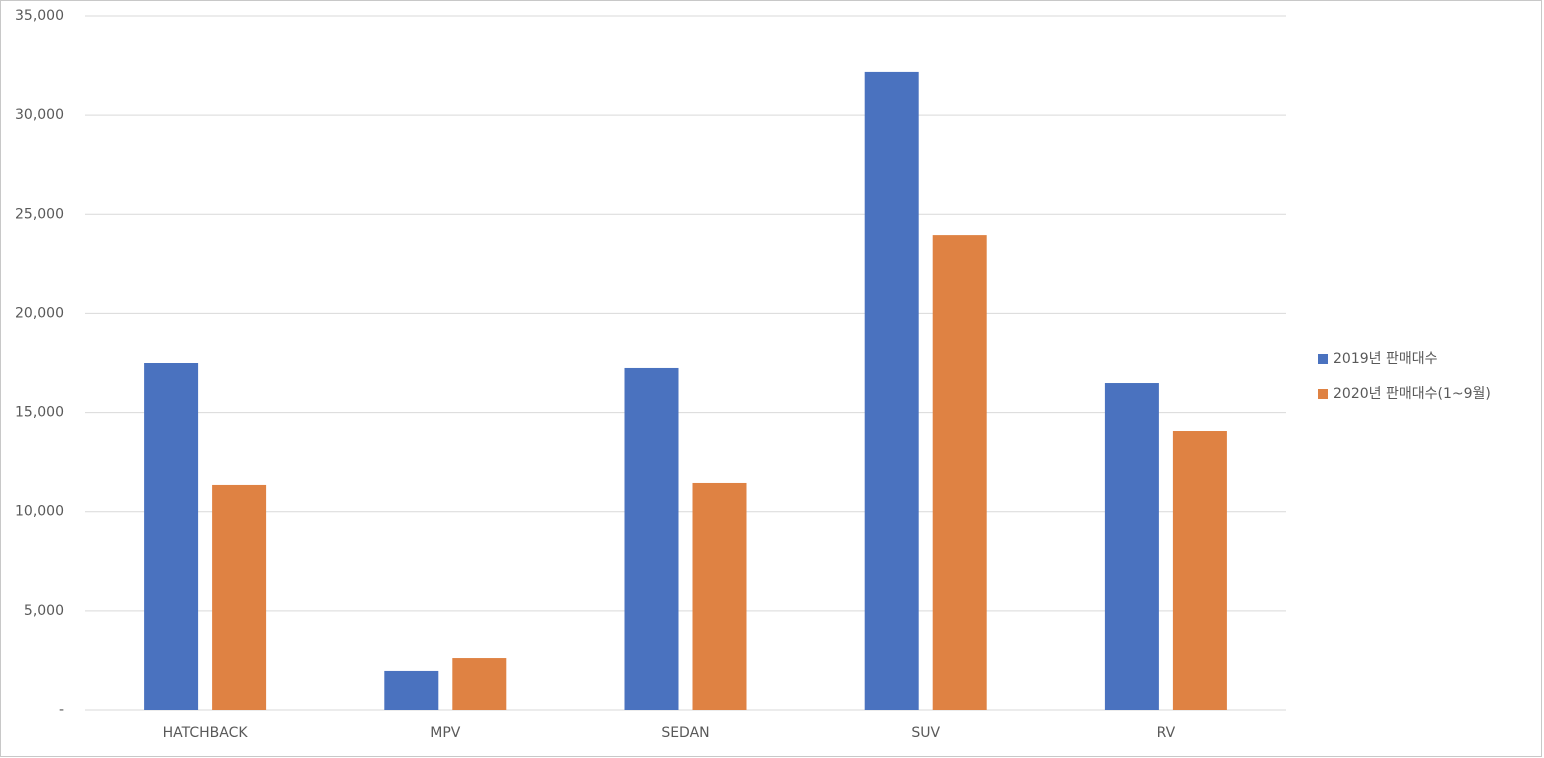 This screenshot has height=758, width=1544. I want to click on legend-label: 2020년 판매대수(1~9월), so click(1412, 394).